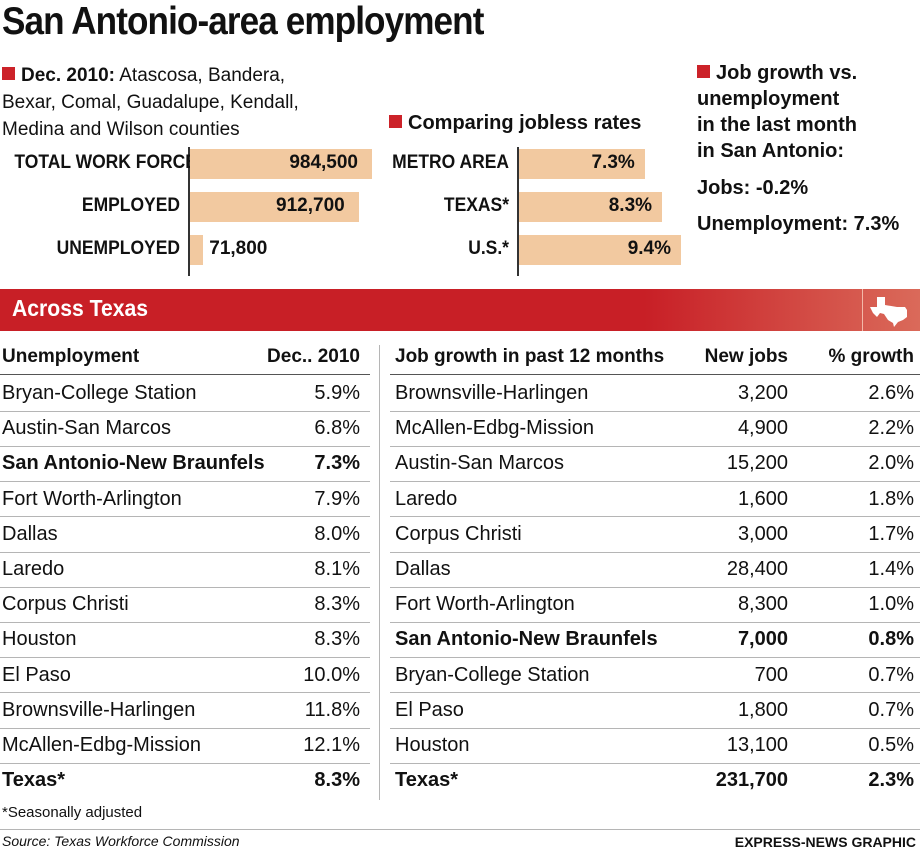 Image resolution: width=920 pixels, height=853 pixels. Describe the element at coordinates (771, 151) in the screenshot. I see `growth-heading-line-4: in San Antonio:` at that location.